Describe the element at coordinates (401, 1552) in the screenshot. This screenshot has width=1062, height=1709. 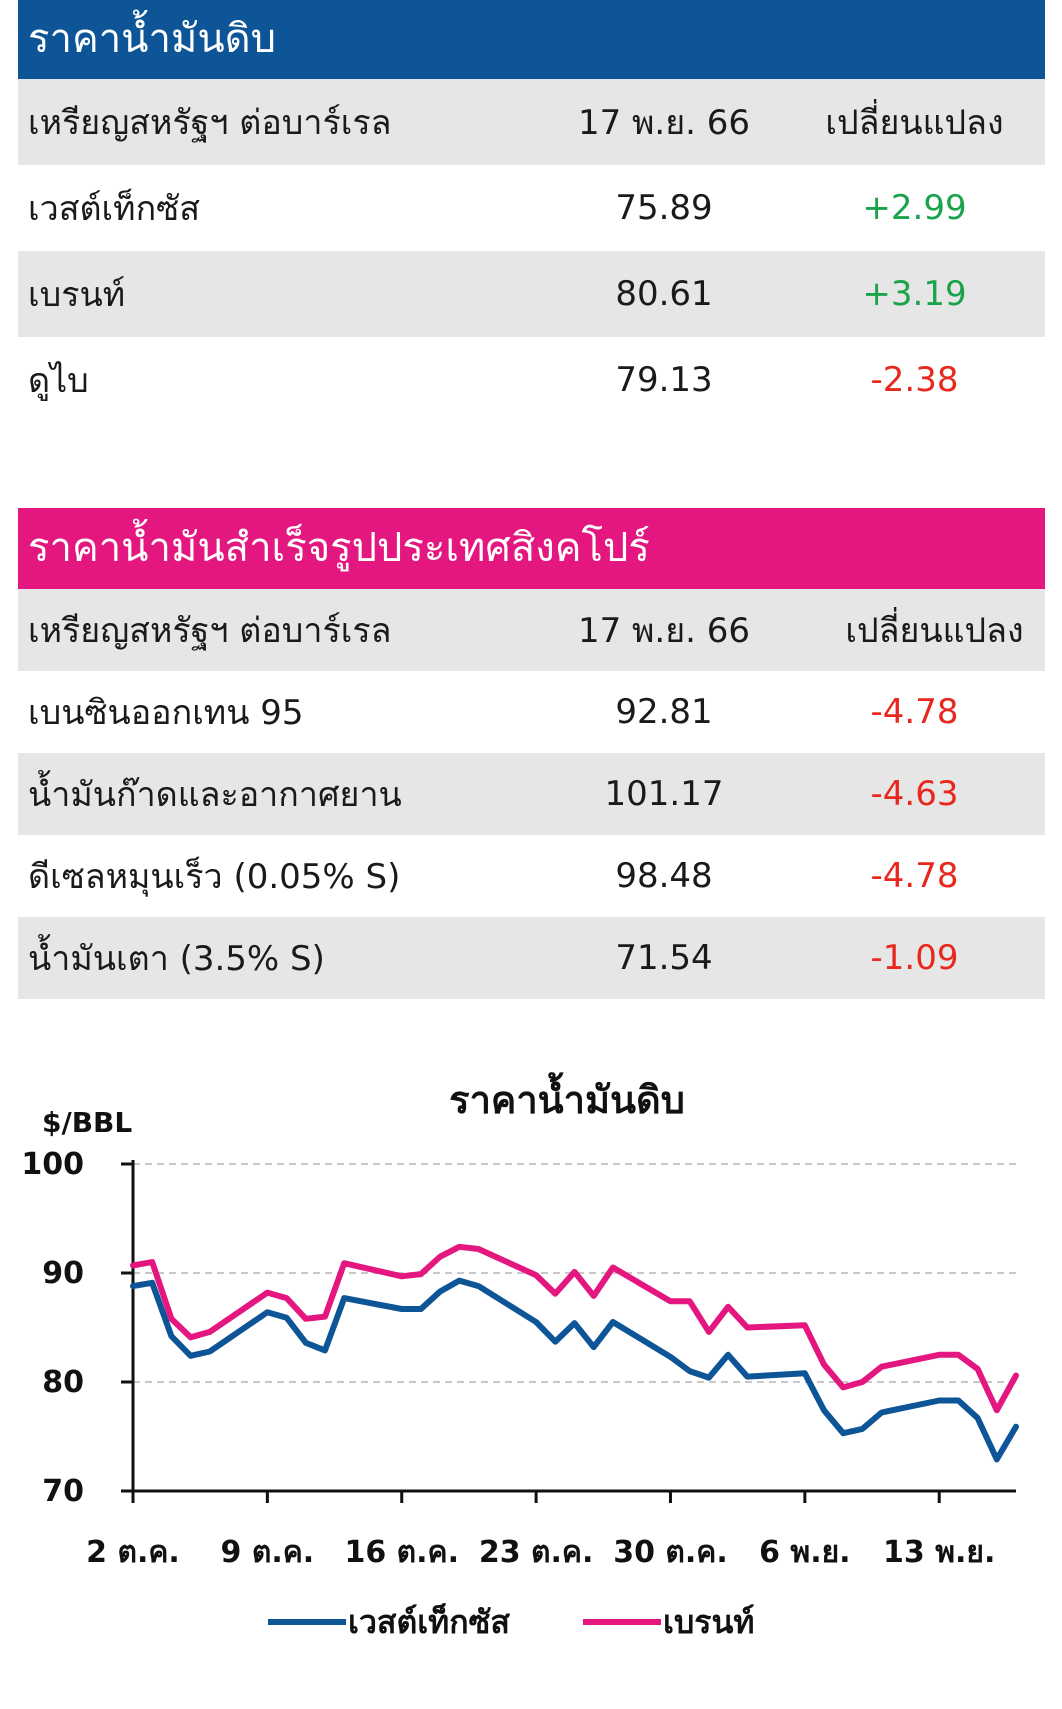
I see `x-tick-label: 16 ต.ค.` at that location.